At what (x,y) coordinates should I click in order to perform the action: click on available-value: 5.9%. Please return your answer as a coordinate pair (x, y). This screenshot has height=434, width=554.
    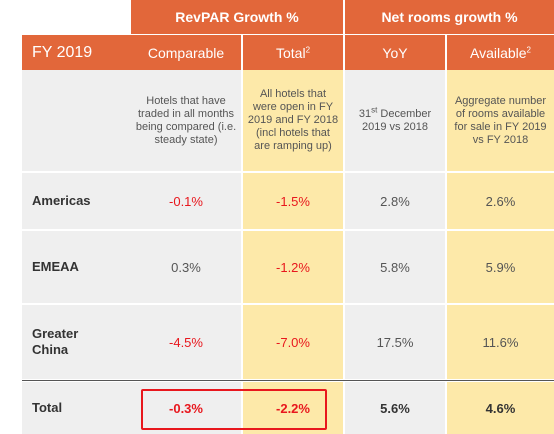
    Looking at the image, I should click on (500, 267).